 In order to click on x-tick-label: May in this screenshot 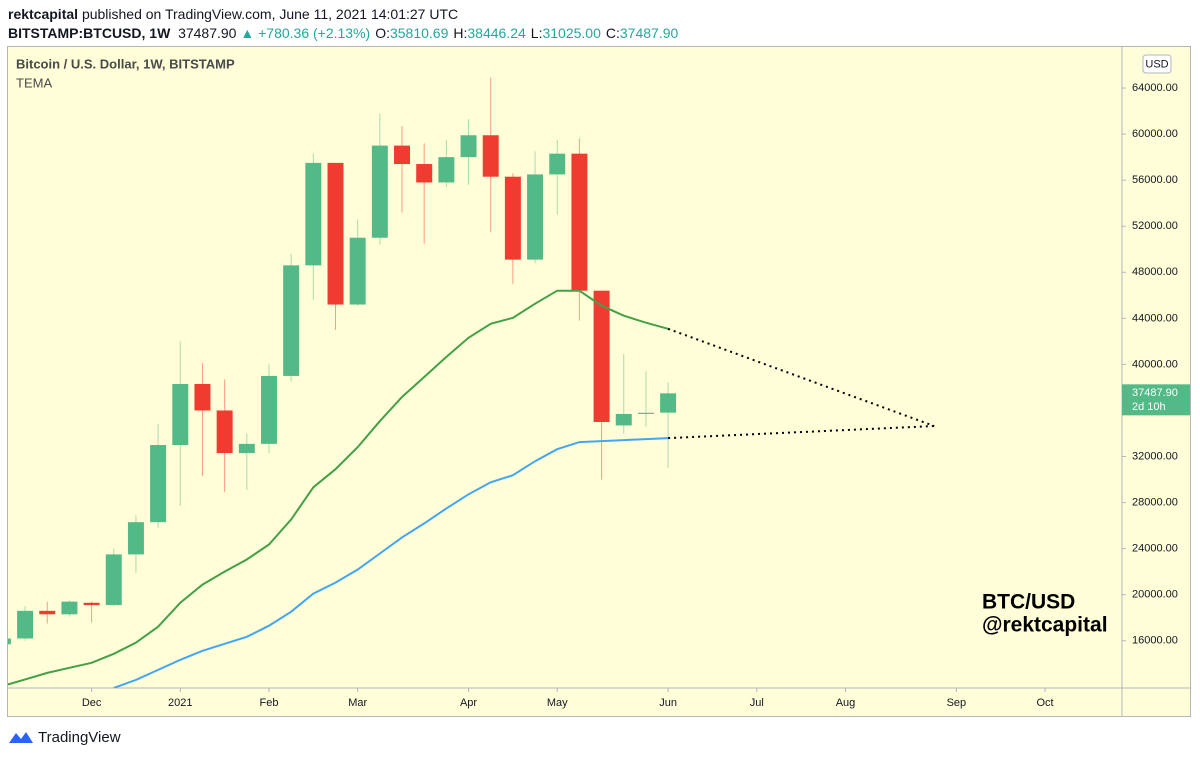, I will do `click(557, 703)`.